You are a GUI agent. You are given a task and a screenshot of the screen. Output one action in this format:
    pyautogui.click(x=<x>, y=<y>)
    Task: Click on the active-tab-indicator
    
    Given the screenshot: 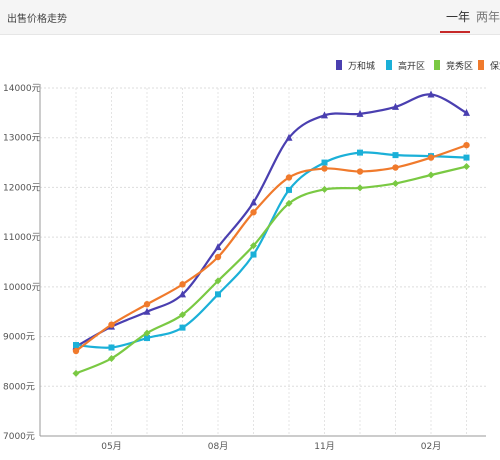 What is the action you would take?
    pyautogui.click(x=455, y=32)
    